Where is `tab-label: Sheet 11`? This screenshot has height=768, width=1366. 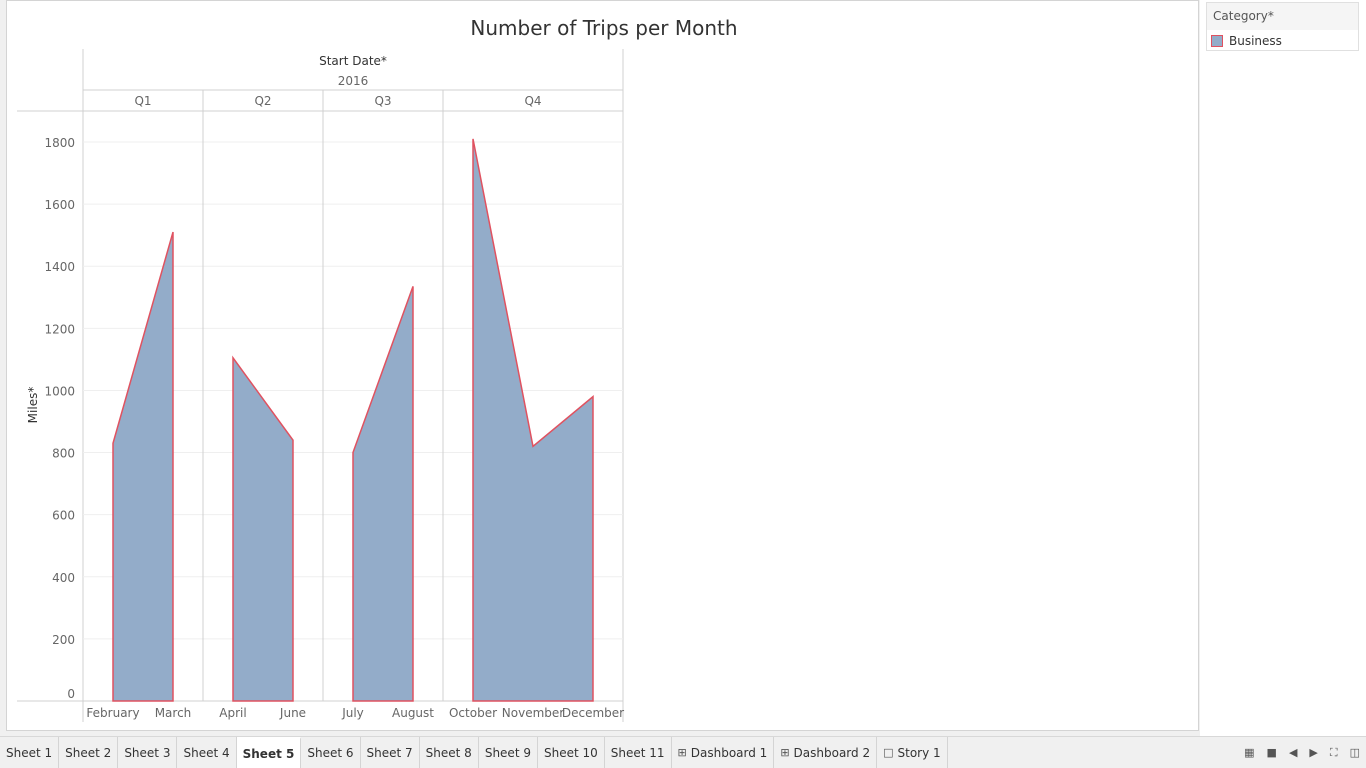 tab-label: Sheet 11 is located at coordinates (637, 752).